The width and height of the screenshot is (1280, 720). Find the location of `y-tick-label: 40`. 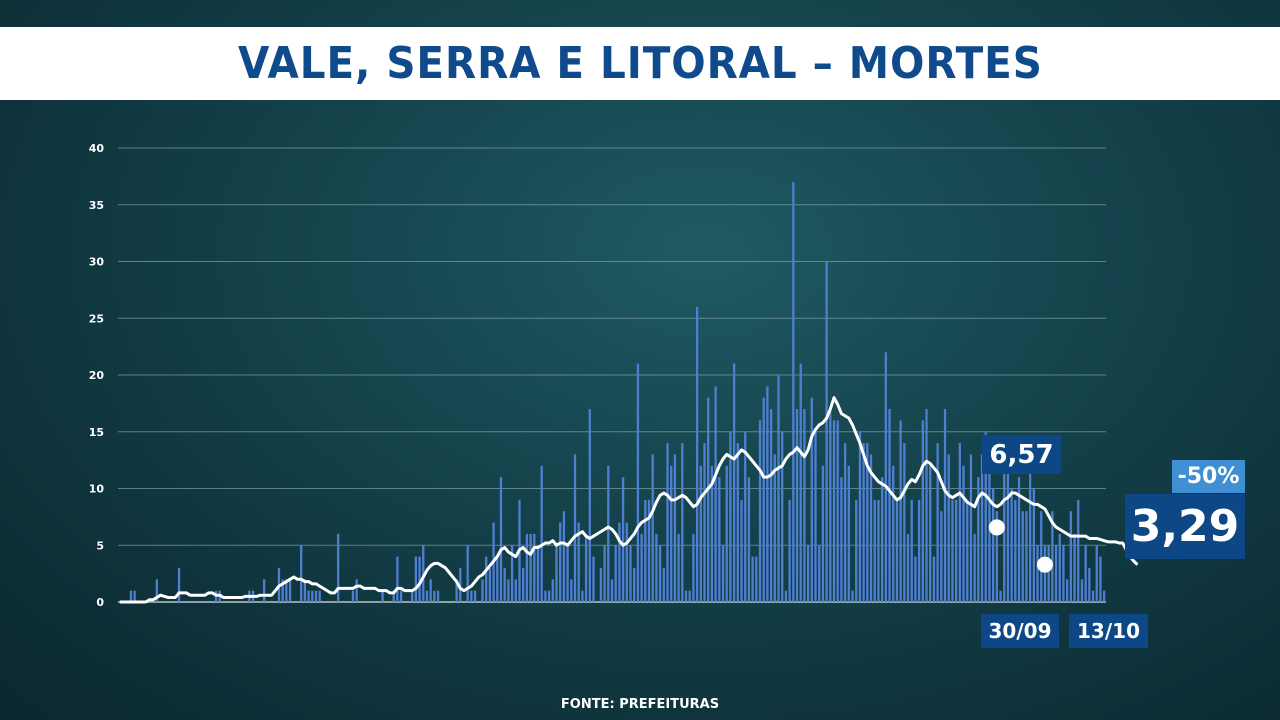

y-tick-label: 40 is located at coordinates (97, 148).